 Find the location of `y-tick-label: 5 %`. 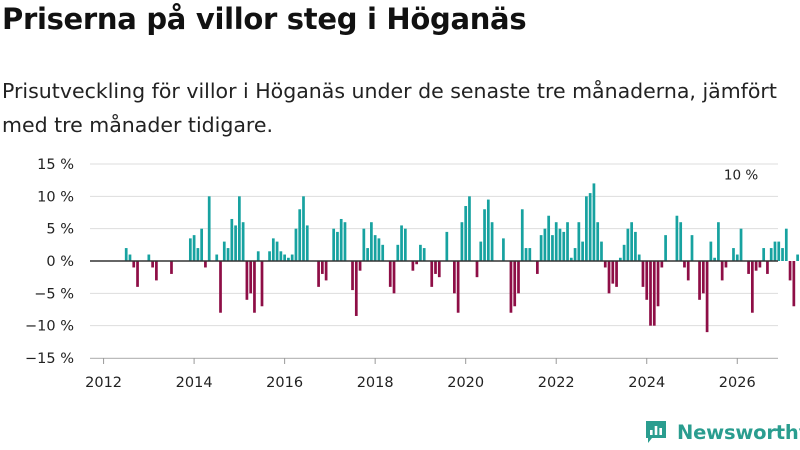

y-tick-label: 5 % is located at coordinates (60, 230).